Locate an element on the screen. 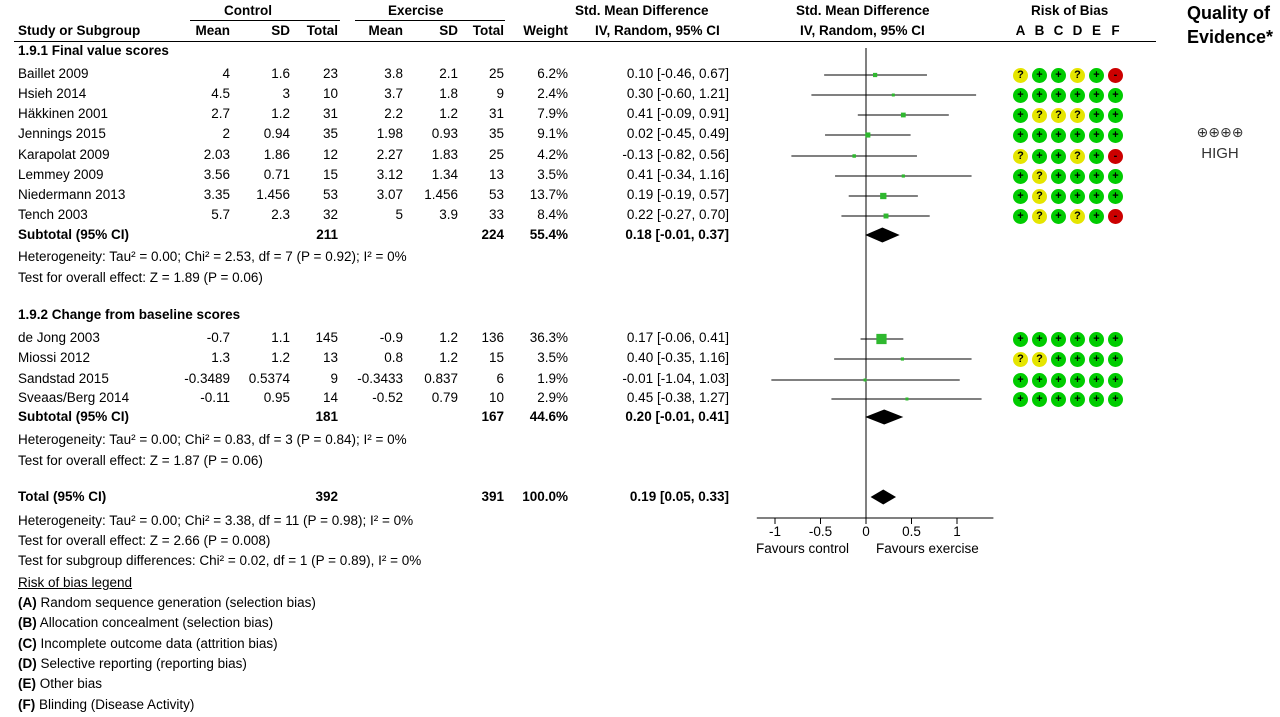  sd-exercise: 0.93 is located at coordinates (444, 133).